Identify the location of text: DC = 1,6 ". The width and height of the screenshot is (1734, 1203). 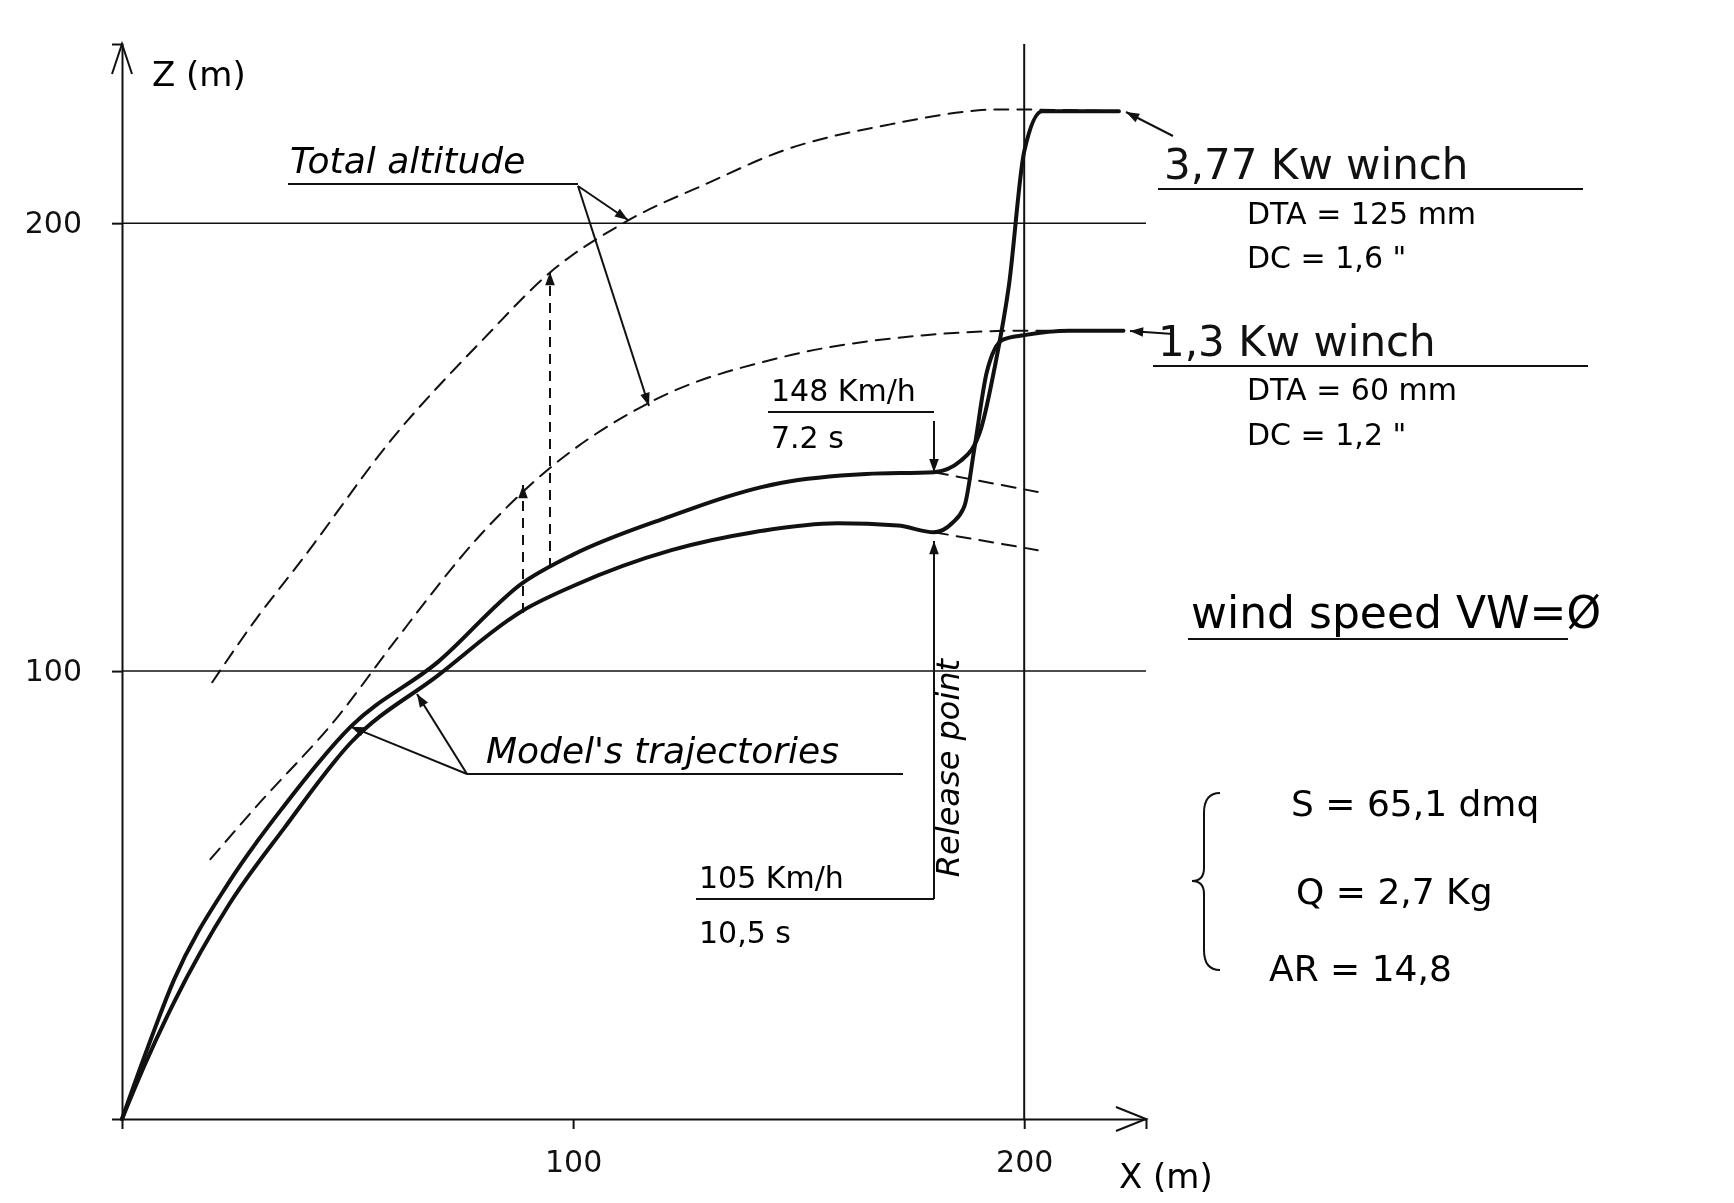
(1327, 257).